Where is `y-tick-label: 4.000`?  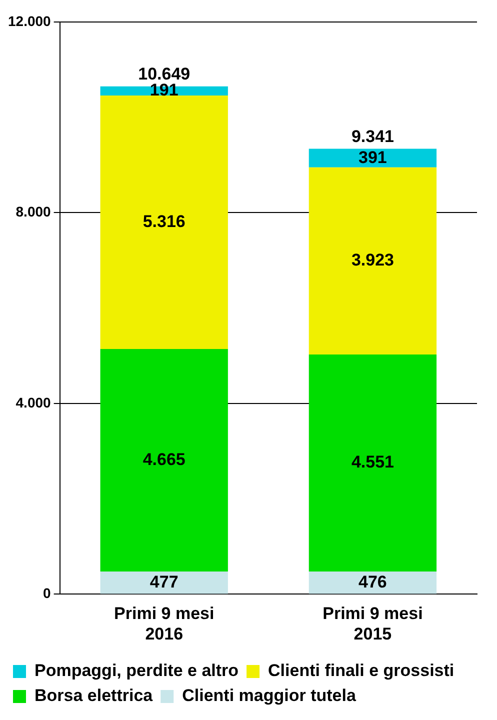 y-tick-label: 4.000 is located at coordinates (34, 402).